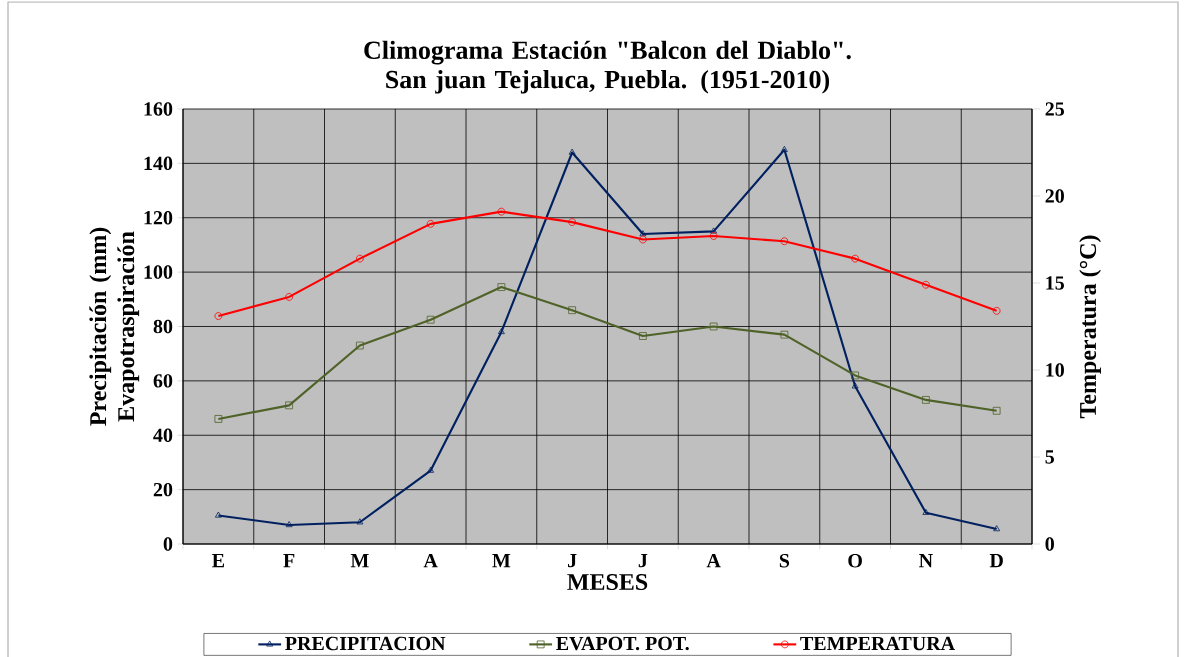  What do you see at coordinates (163, 381) in the screenshot?
I see `y-tick-label: 60` at bounding box center [163, 381].